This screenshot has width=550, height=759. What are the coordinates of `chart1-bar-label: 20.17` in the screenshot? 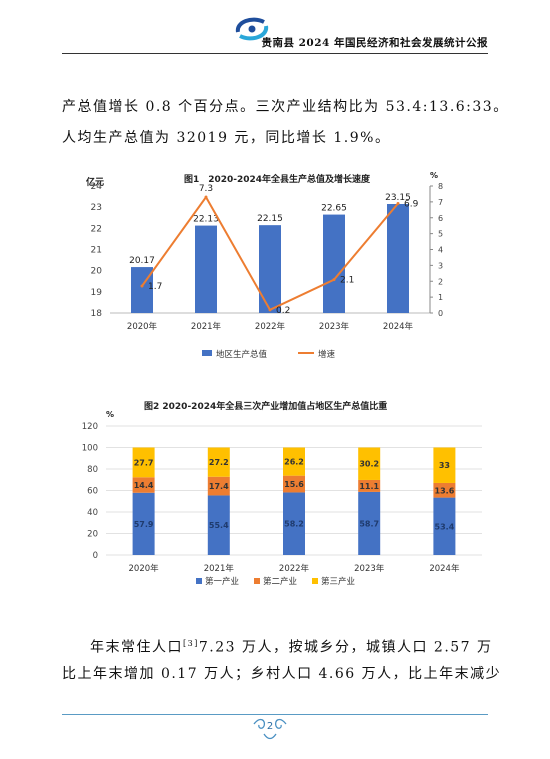 It's located at (142, 261).